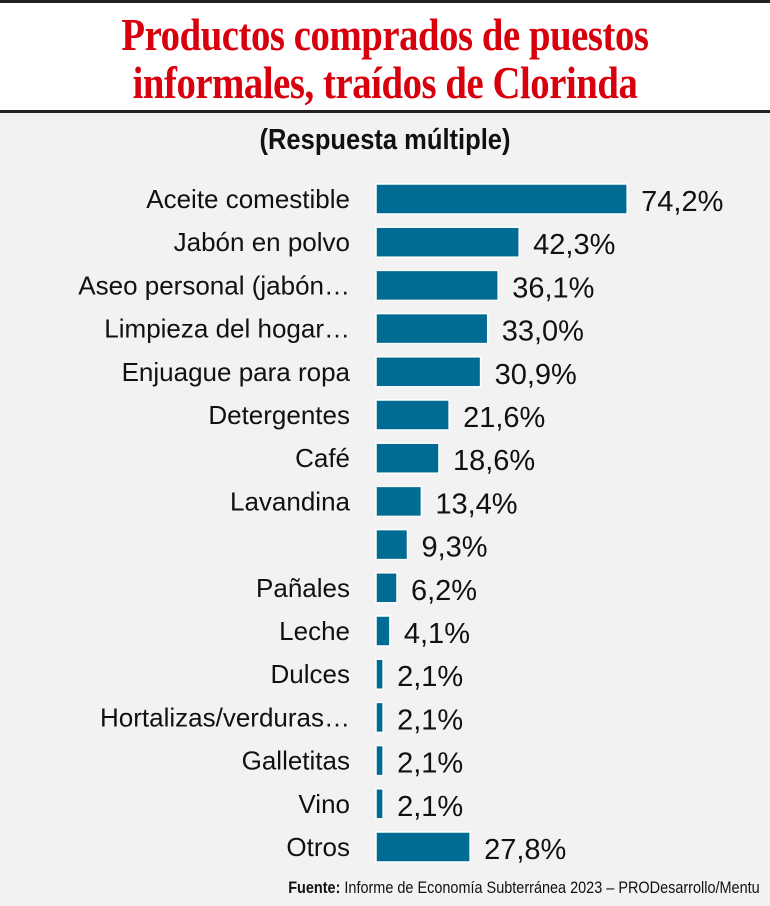  Describe the element at coordinates (543, 332) in the screenshot. I see `value-label: 33,0%` at that location.